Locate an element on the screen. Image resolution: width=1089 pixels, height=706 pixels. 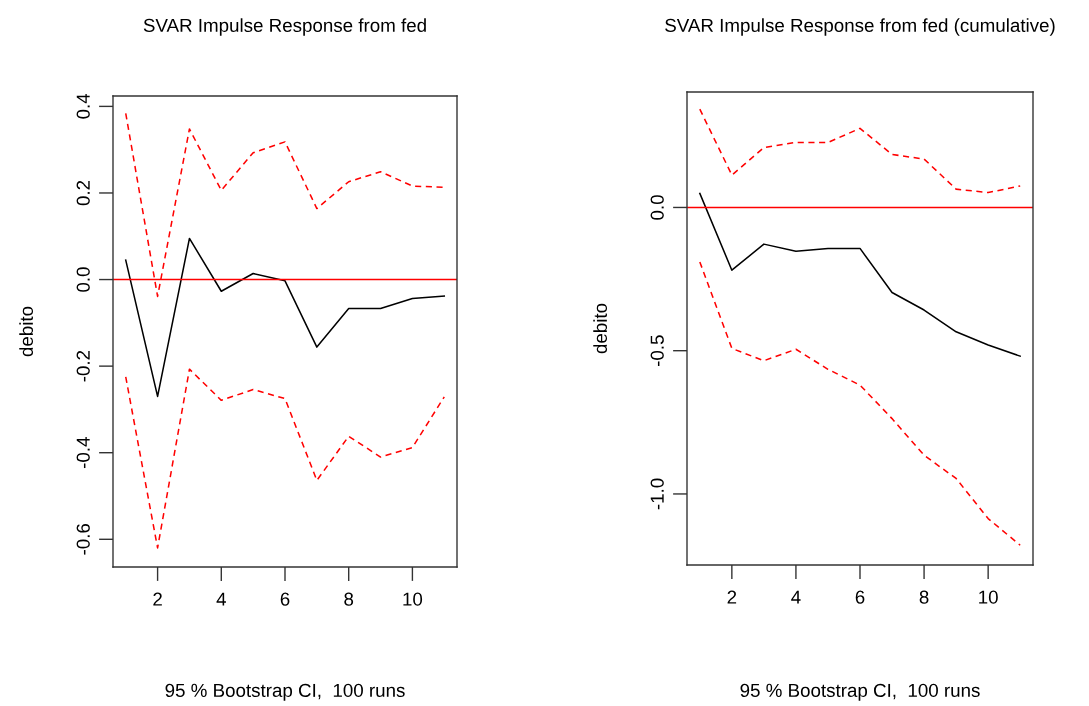
y-tick-label: -0.5 is located at coordinates (657, 351).